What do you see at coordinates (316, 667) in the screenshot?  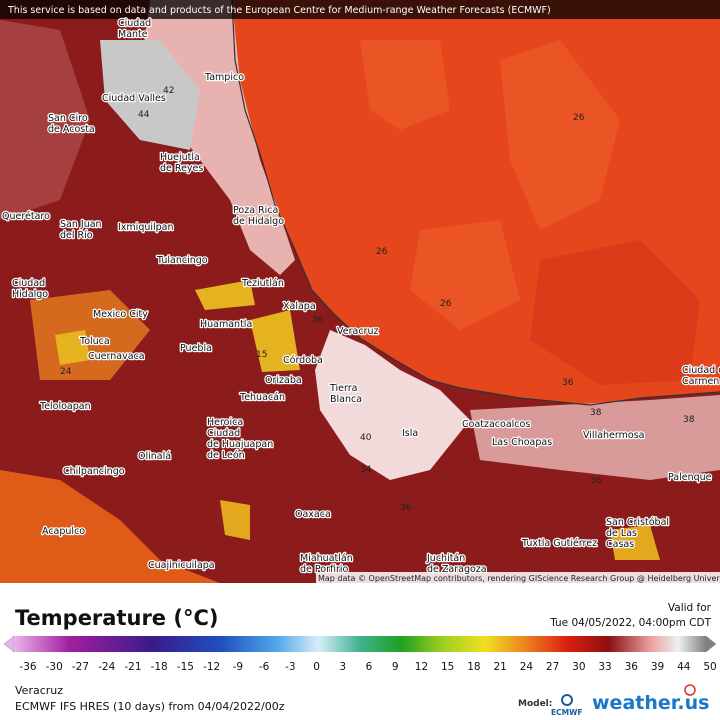 I see `colorbar-tick-label: 0` at bounding box center [316, 667].